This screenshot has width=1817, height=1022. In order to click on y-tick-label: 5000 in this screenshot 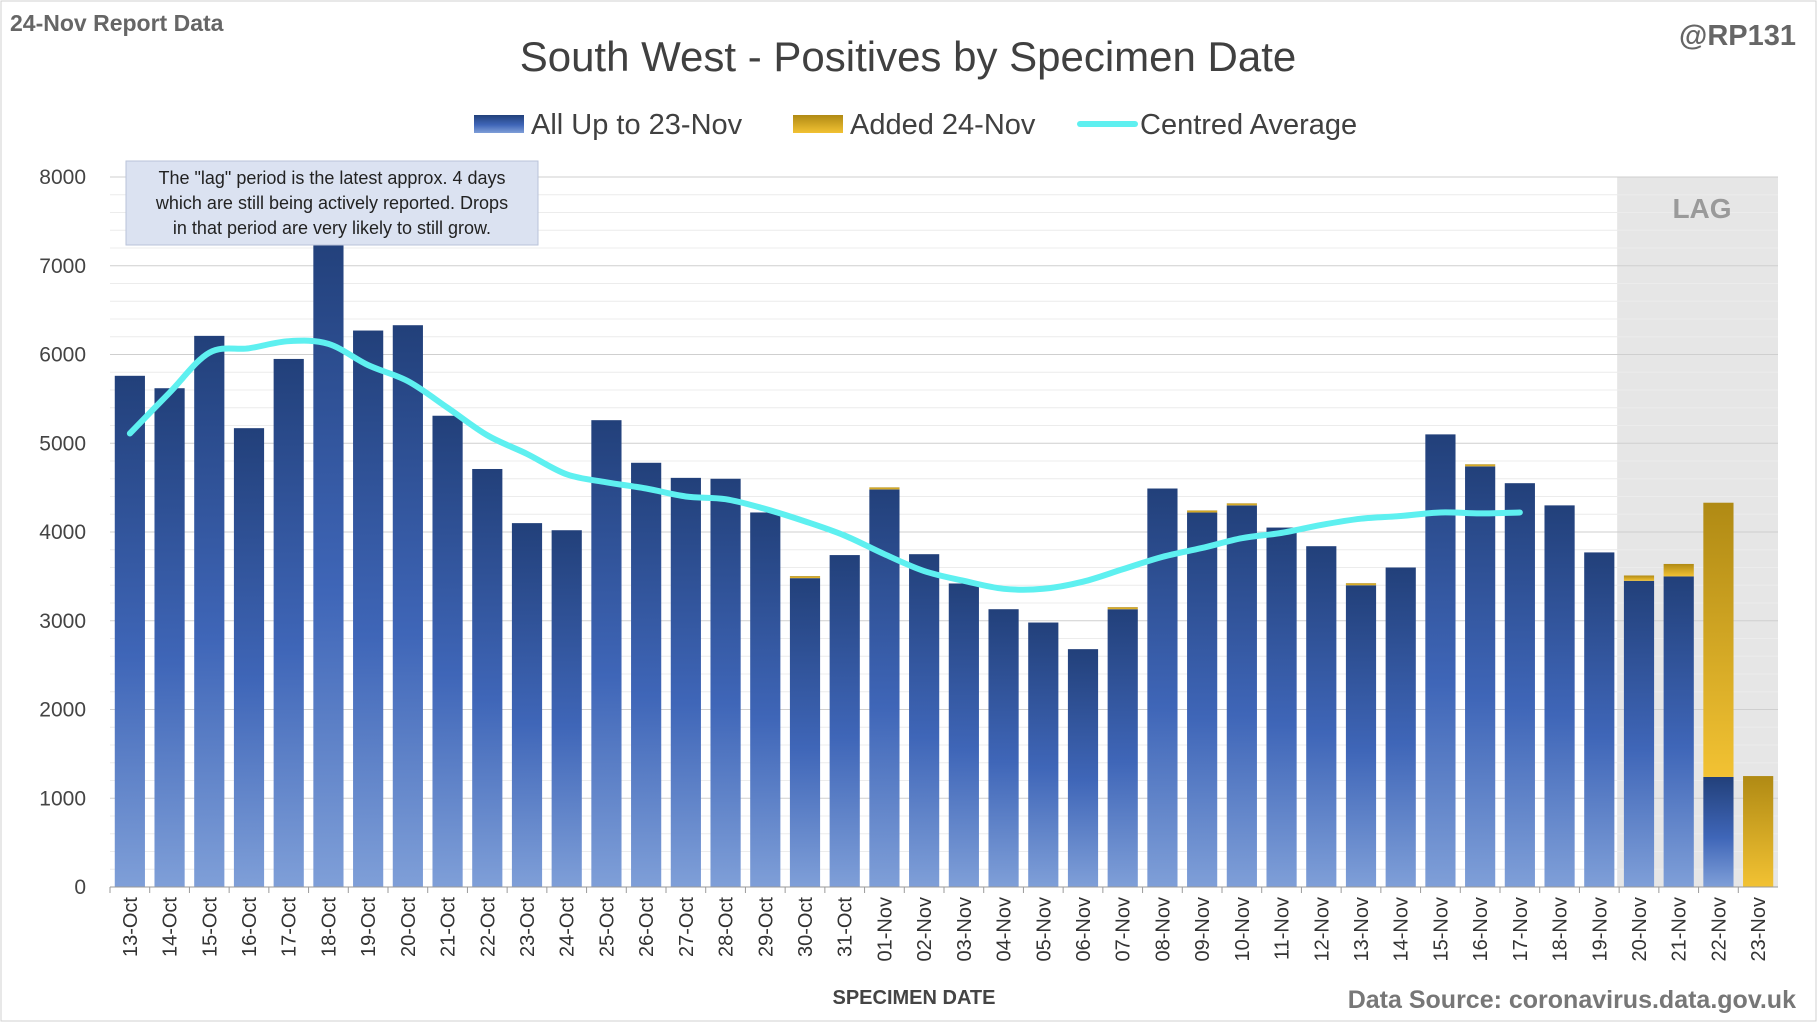, I will do `click(62, 443)`.